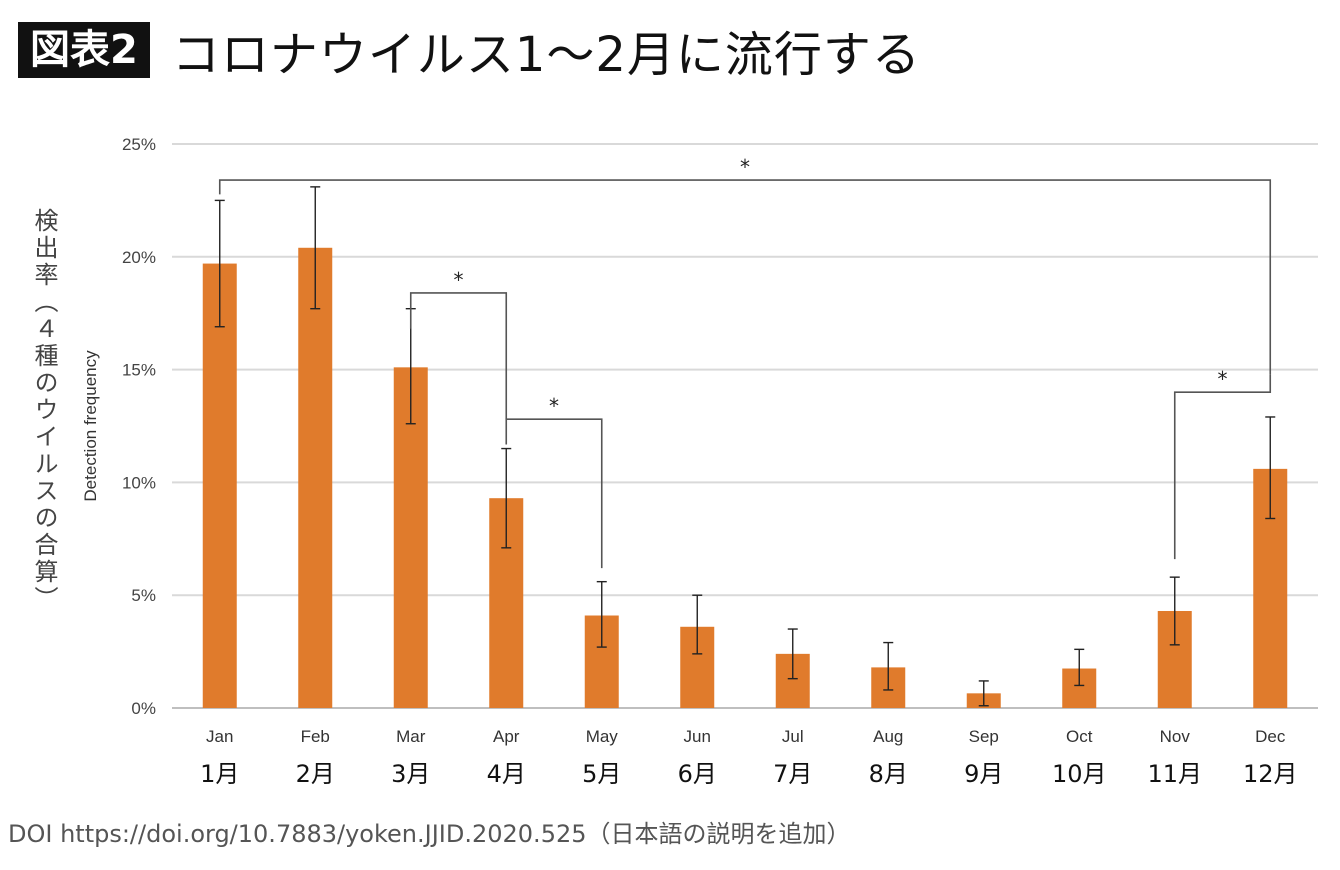  What do you see at coordinates (506, 774) in the screenshot?
I see `x-tick-label-jp: 4月` at bounding box center [506, 774].